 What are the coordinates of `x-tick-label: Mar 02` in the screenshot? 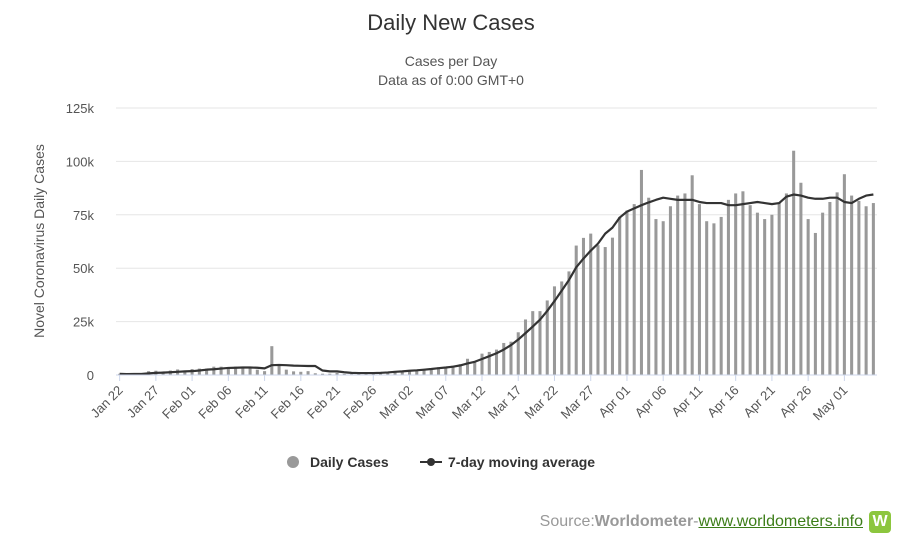 It's located at (395, 402).